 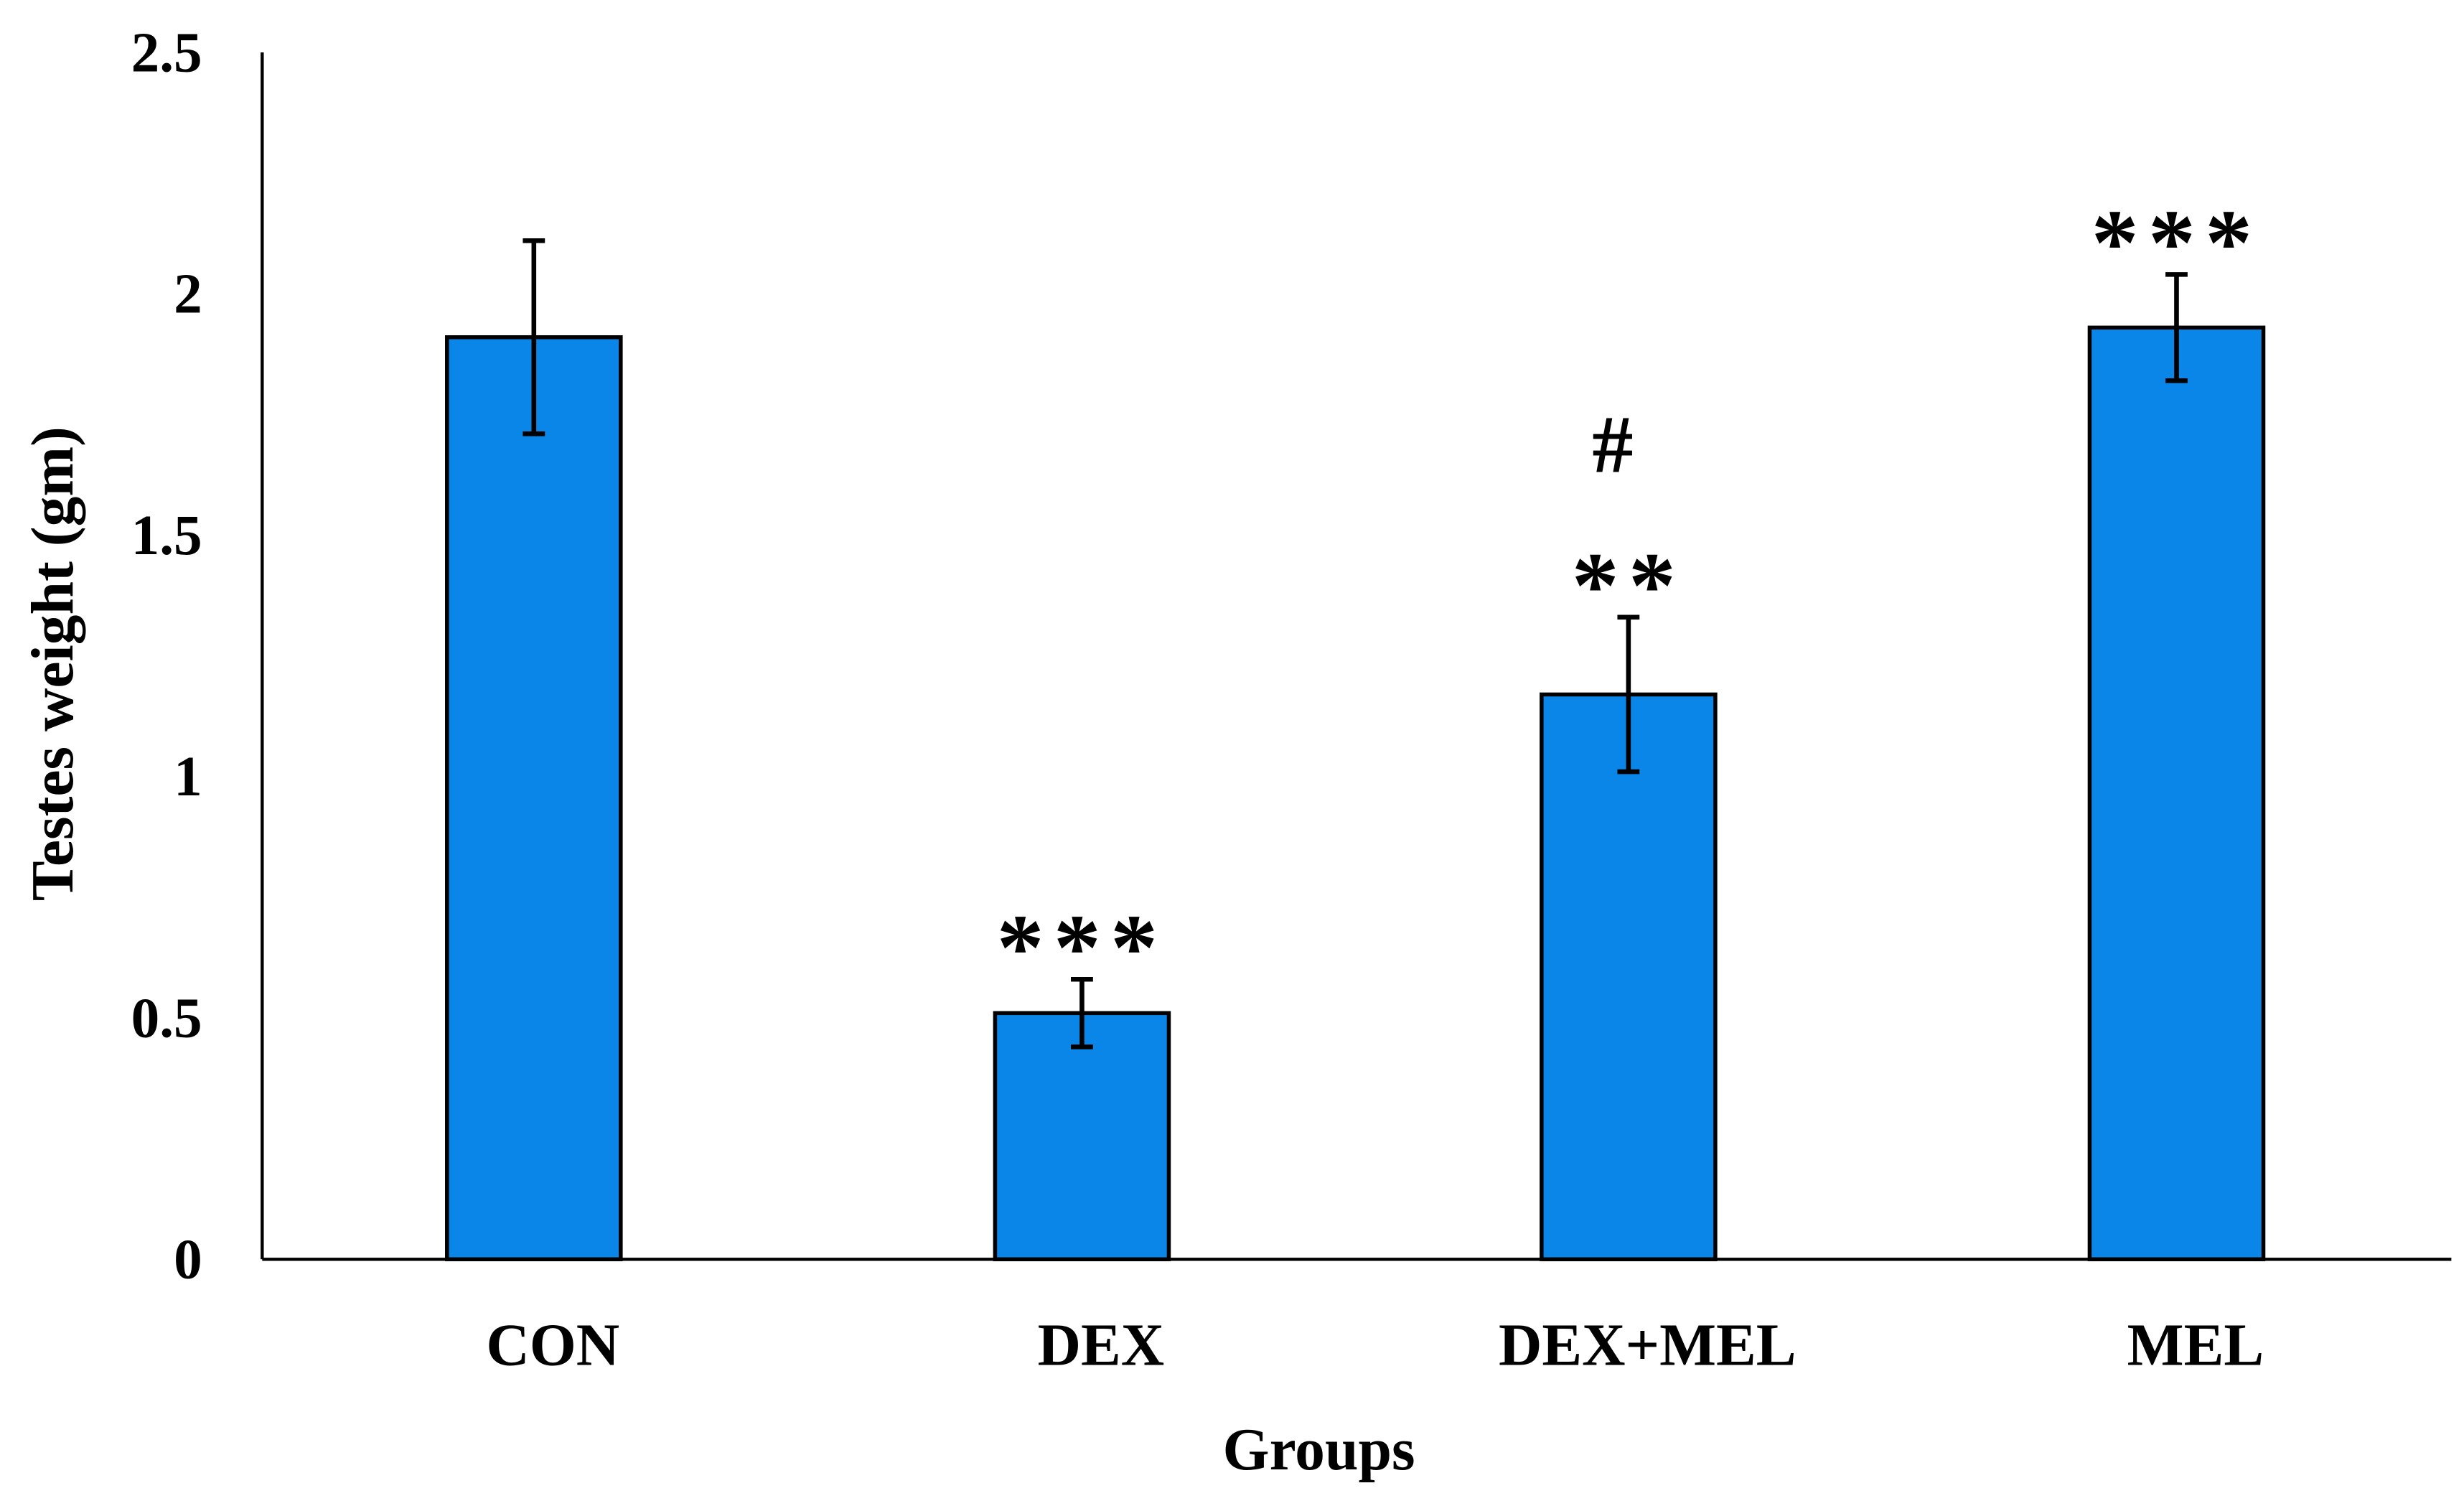 I want to click on x-axis-label: Groups, so click(x=1319, y=1450).